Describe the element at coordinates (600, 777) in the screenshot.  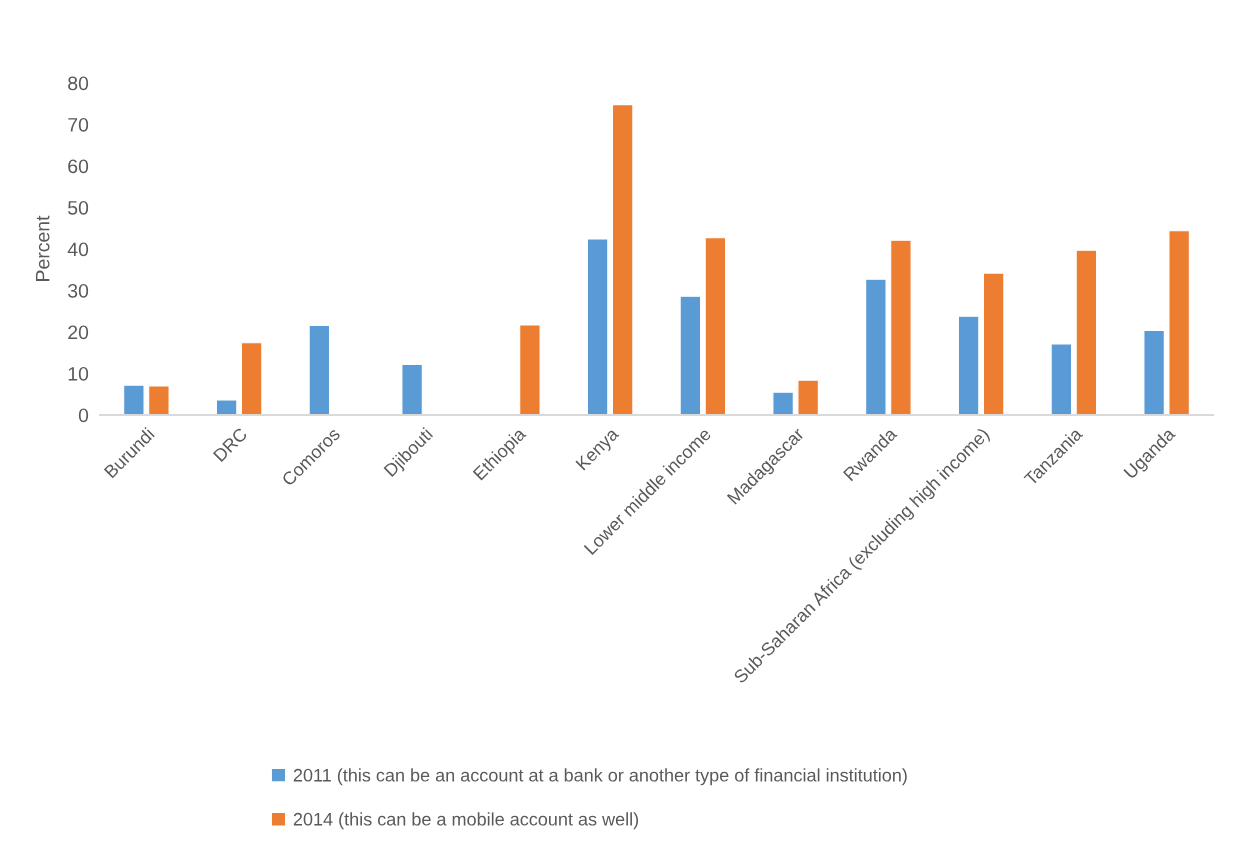
I see `legend-label: 2011 (this can be an account at a bank or another type of financial institution)` at that location.